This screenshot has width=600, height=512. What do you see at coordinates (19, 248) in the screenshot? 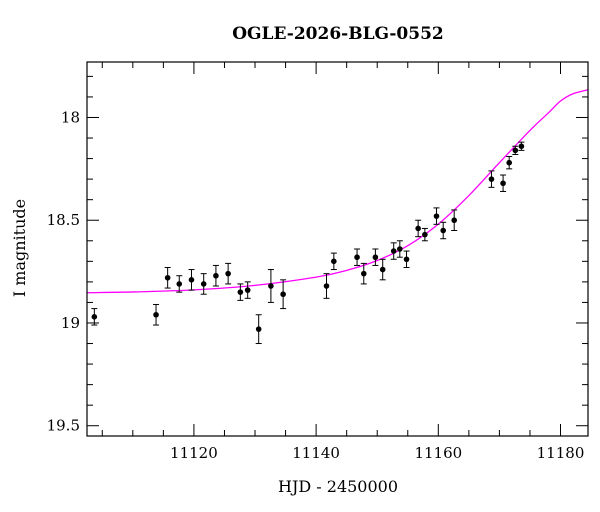
I see `y-axis-label: I magnitude` at bounding box center [19, 248].